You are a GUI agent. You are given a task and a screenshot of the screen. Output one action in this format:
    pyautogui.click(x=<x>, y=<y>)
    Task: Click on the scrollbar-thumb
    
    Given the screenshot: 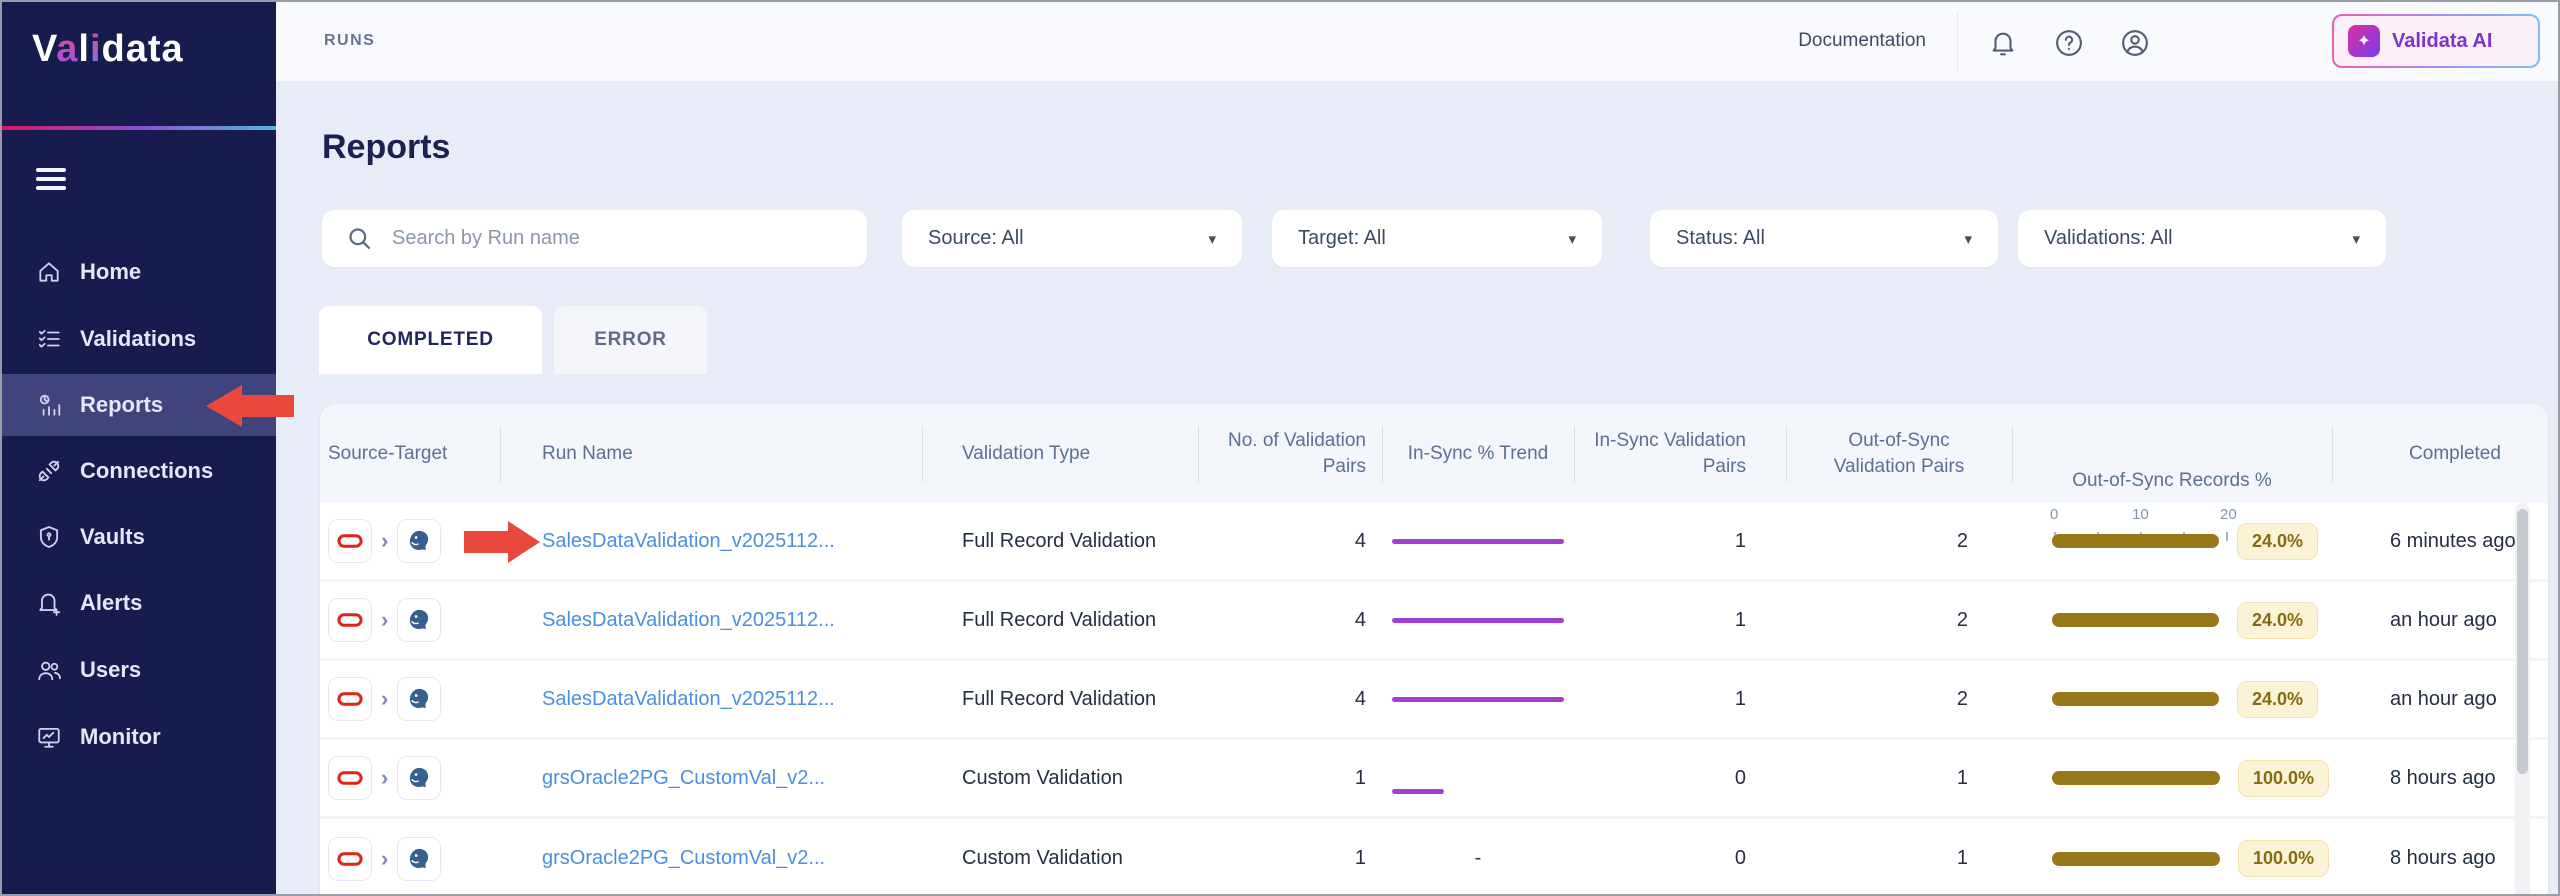 What is the action you would take?
    pyautogui.click(x=2522, y=641)
    